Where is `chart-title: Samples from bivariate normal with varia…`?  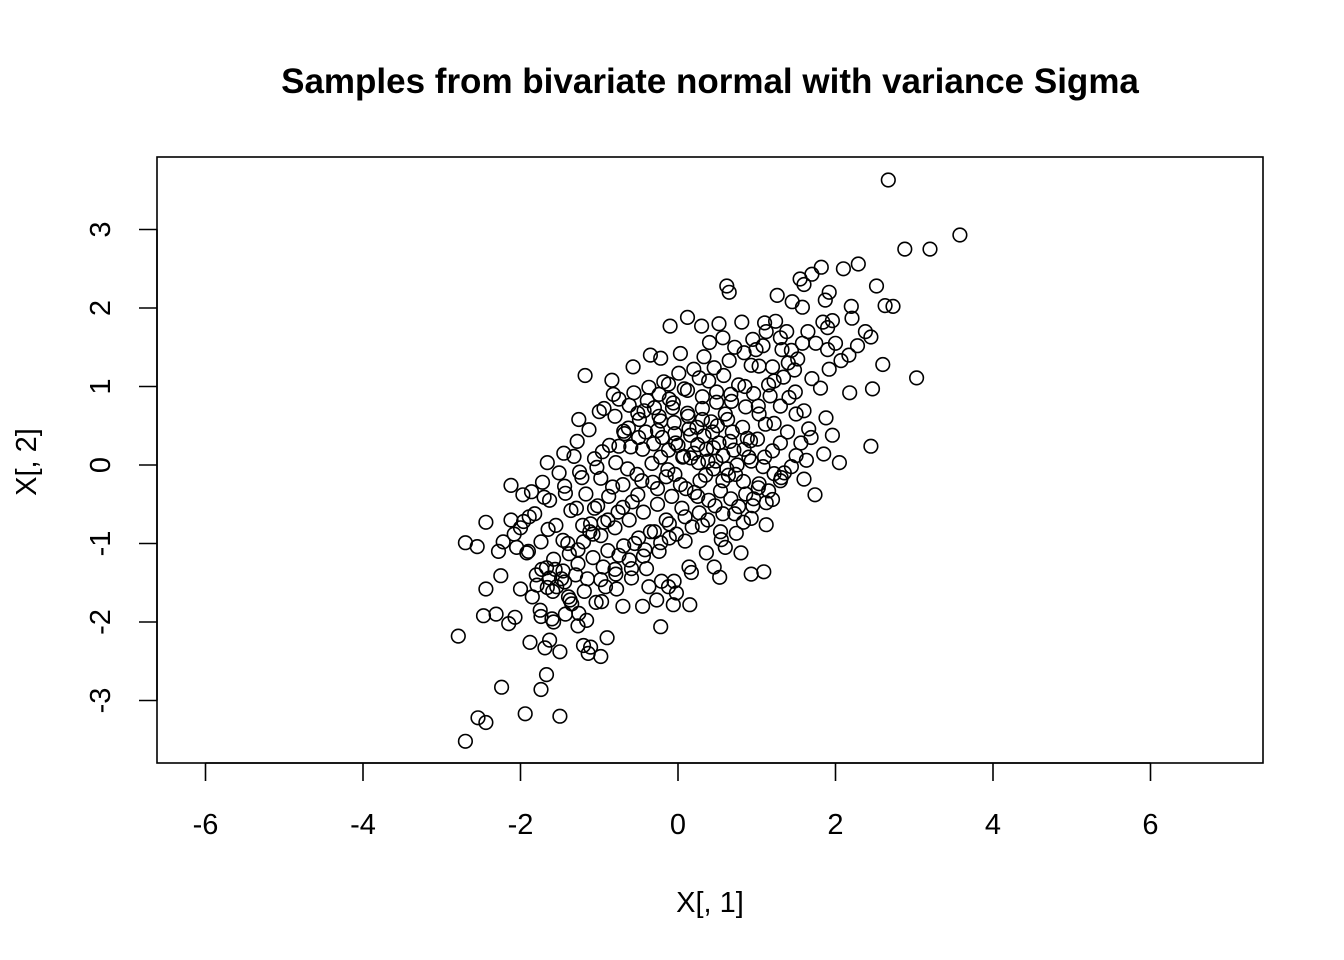 chart-title: Samples from bivariate normal with varia… is located at coordinates (710, 81).